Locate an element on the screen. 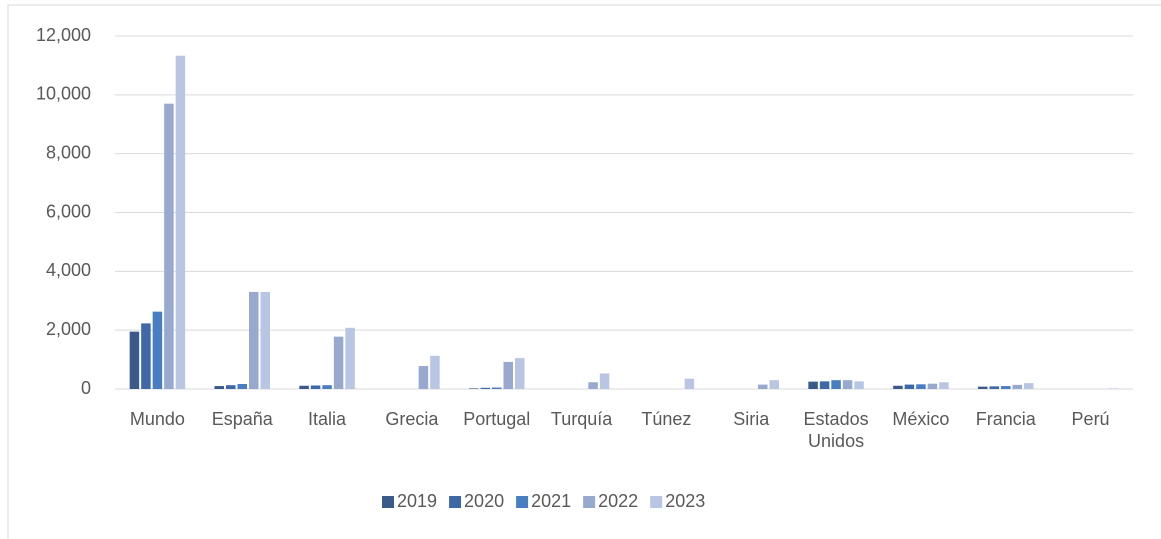  legend-label: 2021 is located at coordinates (551, 501).